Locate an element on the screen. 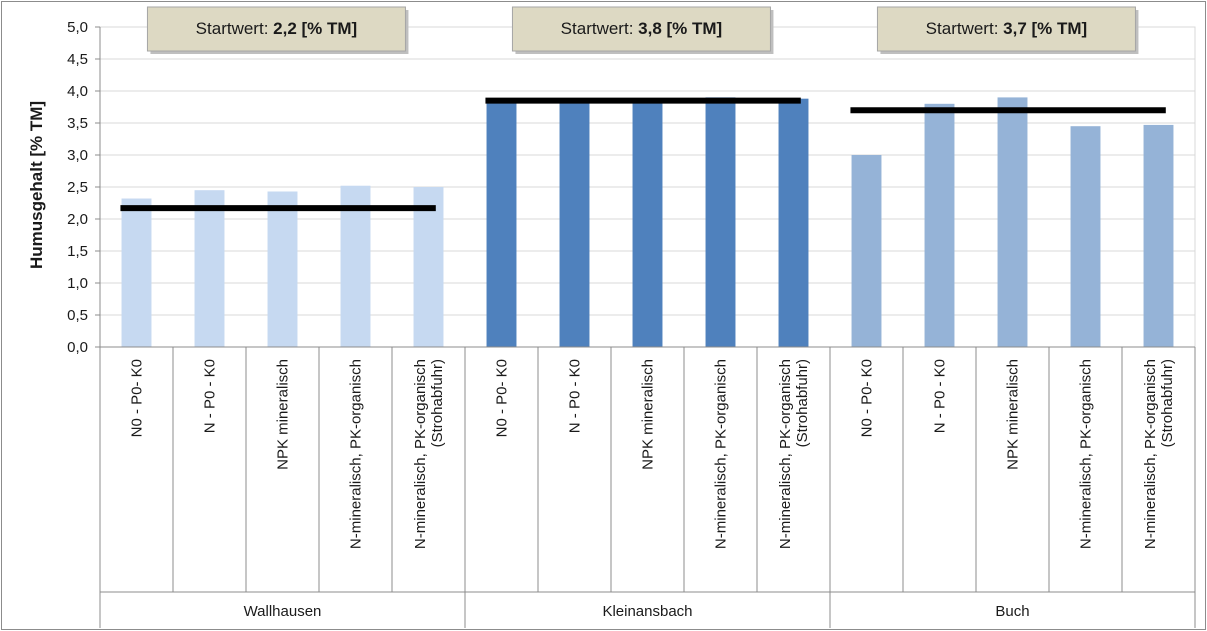 This screenshot has height=631, width=1207. y-tick-label: 3,5 is located at coordinates (77, 123).